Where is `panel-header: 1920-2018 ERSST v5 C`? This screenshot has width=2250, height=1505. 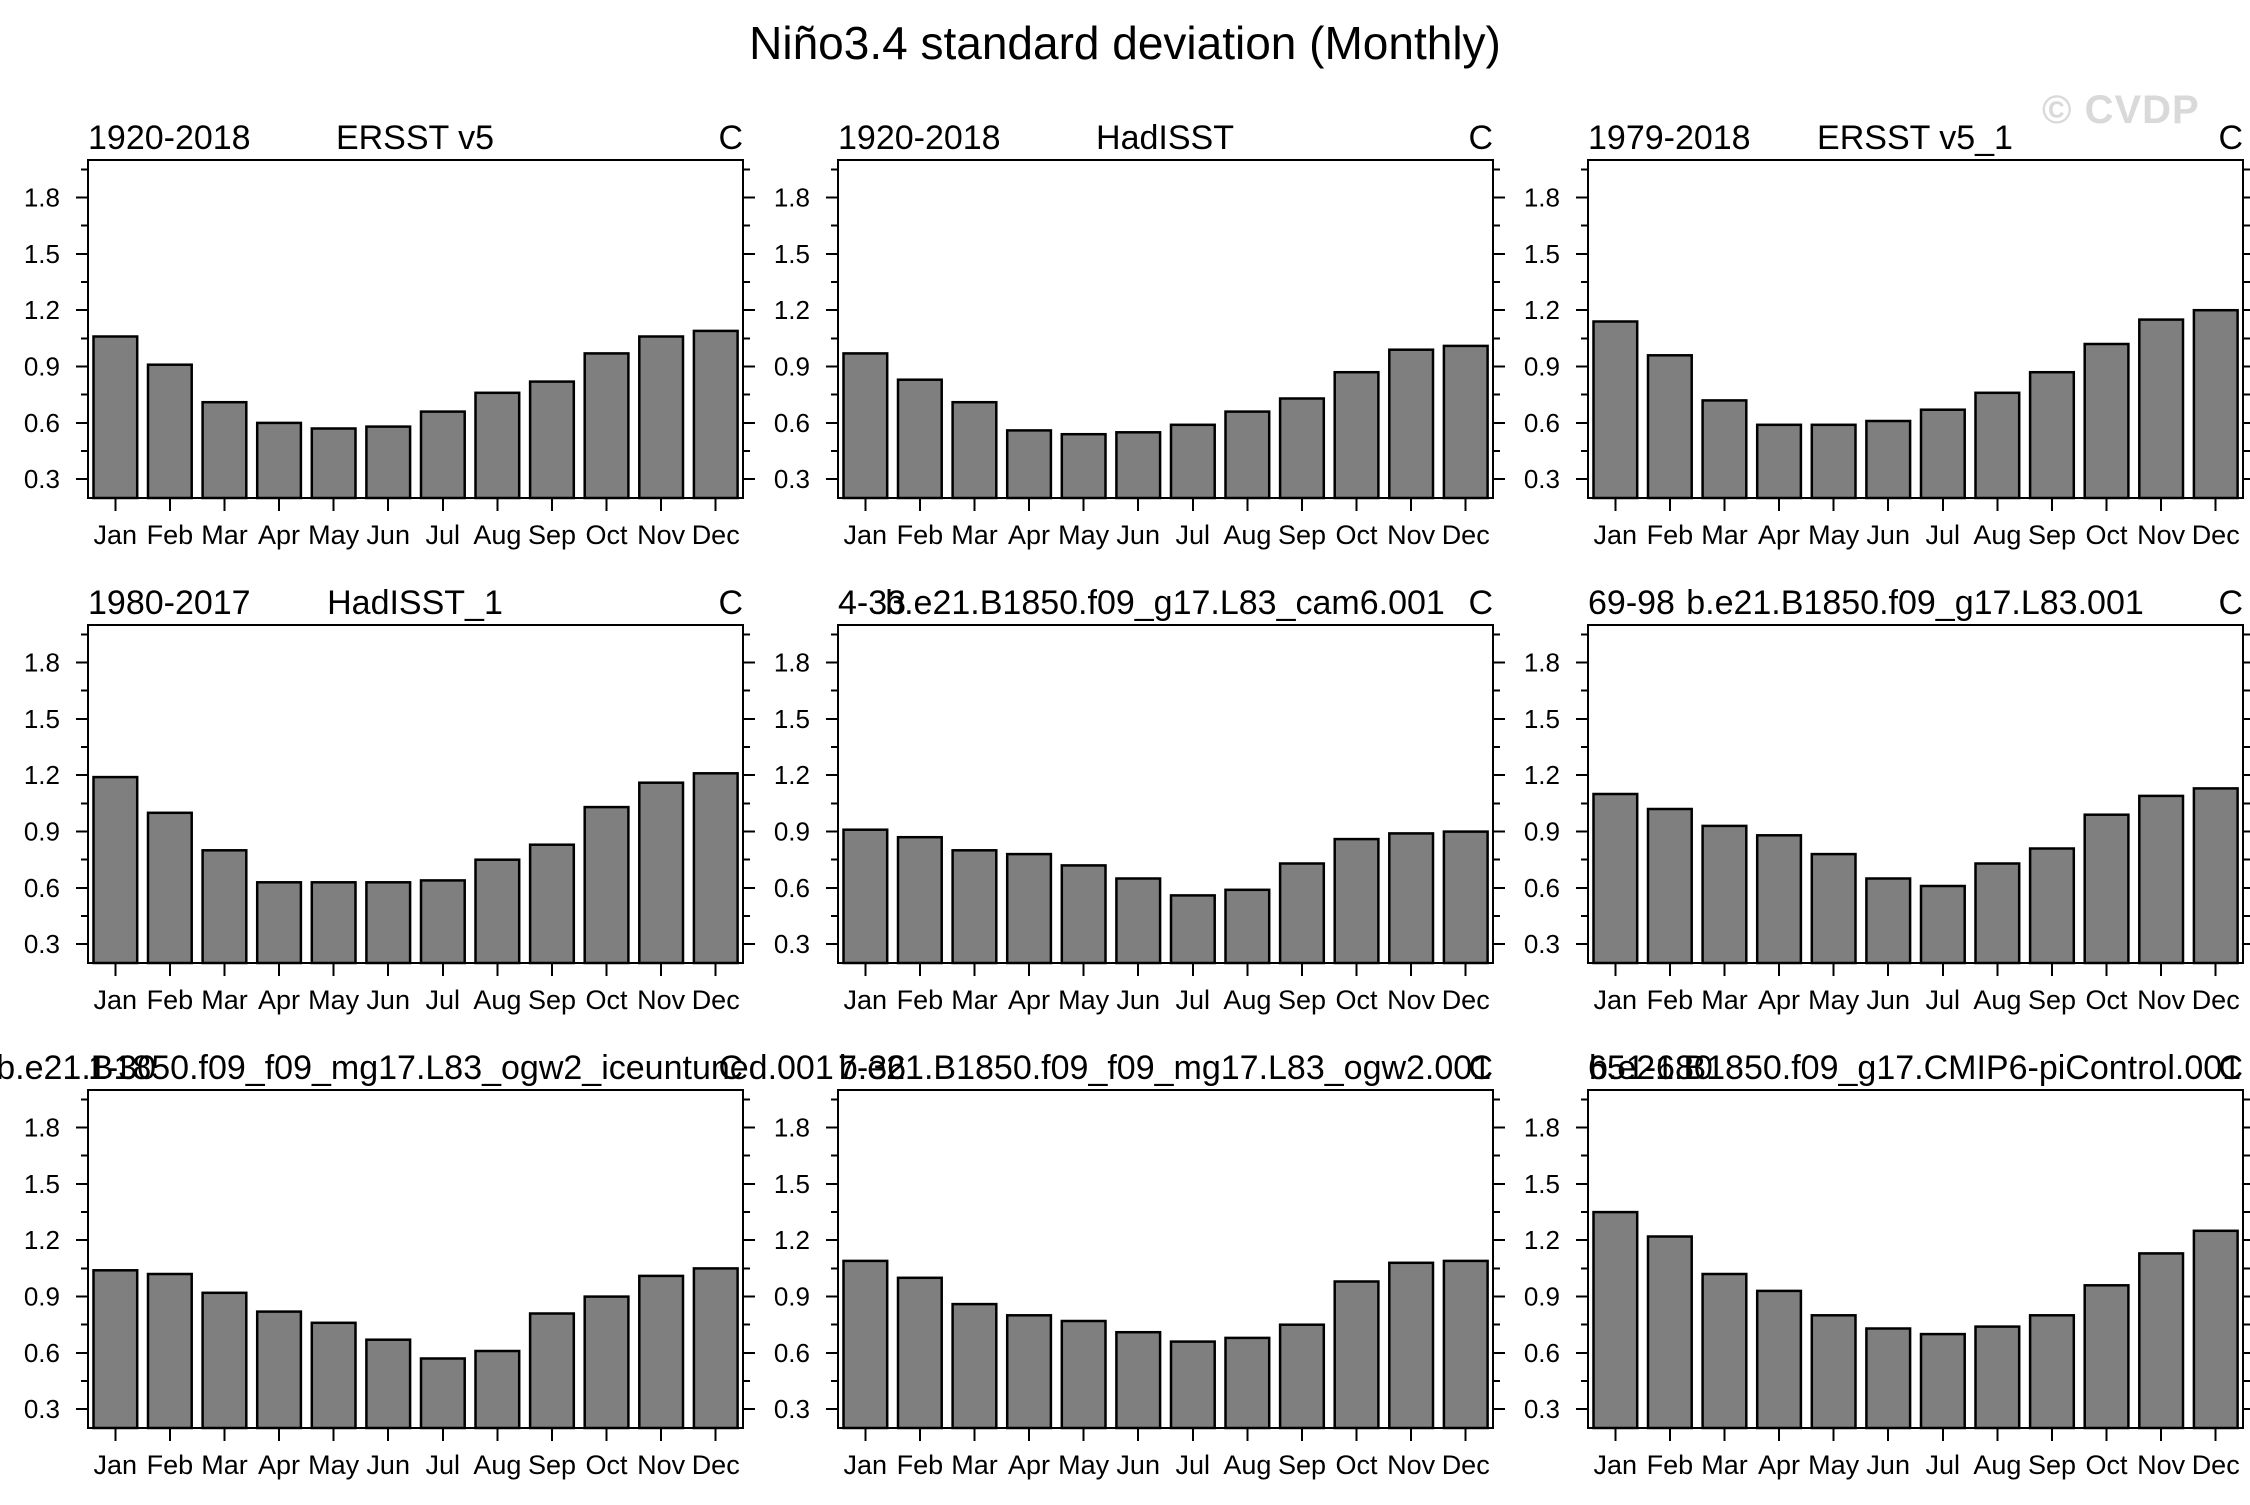
panel-header: 1920-2018 ERSST v5 C is located at coordinates (388, 138).